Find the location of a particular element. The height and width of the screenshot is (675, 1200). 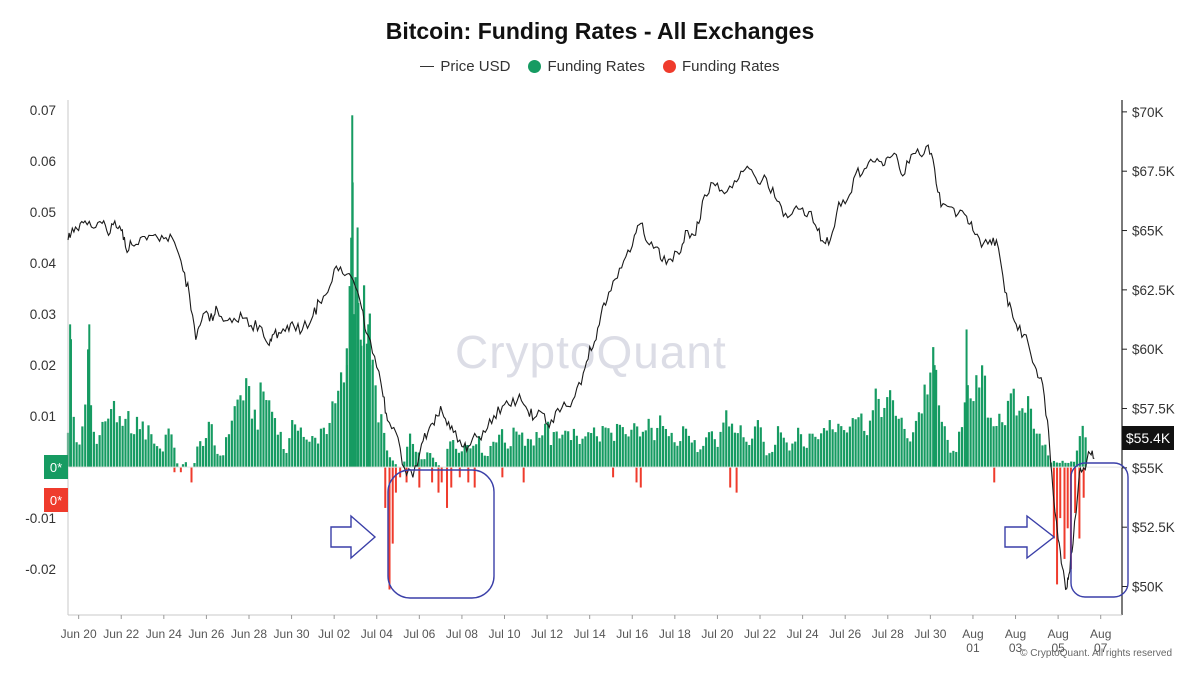

left-tick-label: -0.02 is located at coordinates (40, 569).